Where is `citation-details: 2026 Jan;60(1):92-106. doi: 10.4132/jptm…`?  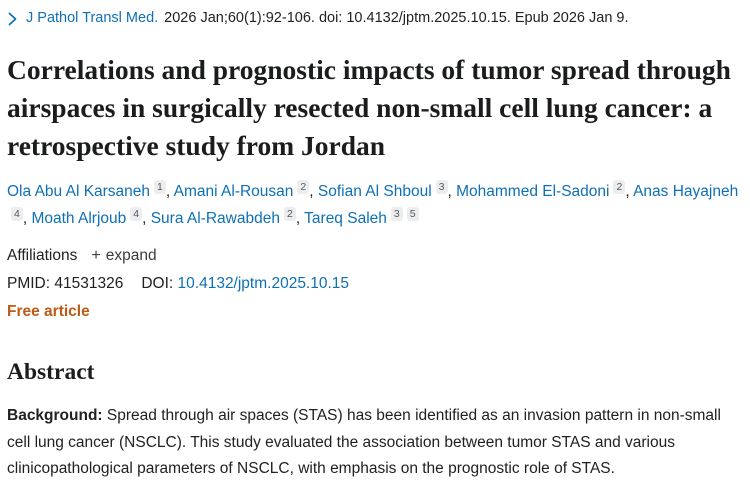 citation-details: 2026 Jan;60(1):92-106. doi: 10.4132/jptm… is located at coordinates (396, 18).